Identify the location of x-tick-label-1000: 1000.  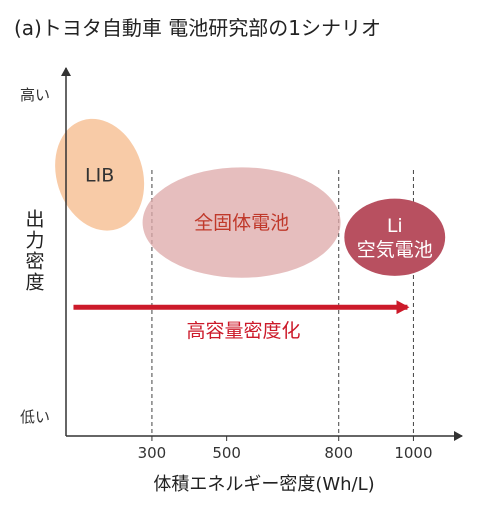
(413, 453).